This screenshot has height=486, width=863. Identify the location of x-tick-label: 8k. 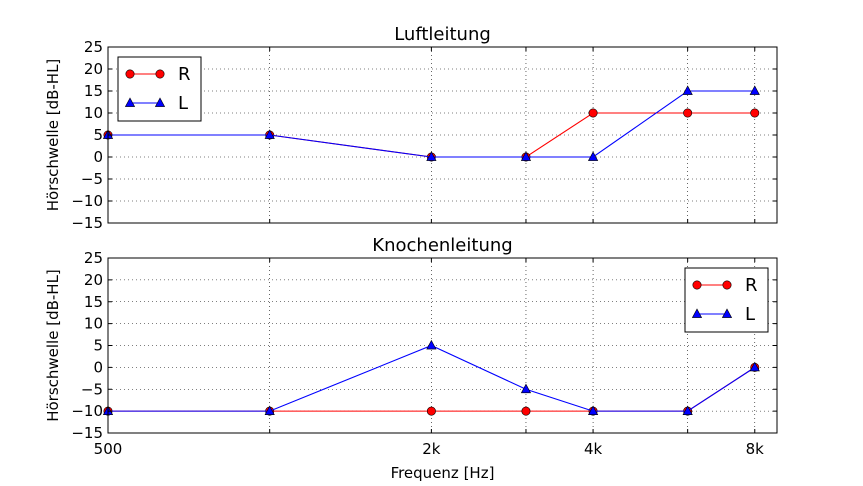
(755, 449).